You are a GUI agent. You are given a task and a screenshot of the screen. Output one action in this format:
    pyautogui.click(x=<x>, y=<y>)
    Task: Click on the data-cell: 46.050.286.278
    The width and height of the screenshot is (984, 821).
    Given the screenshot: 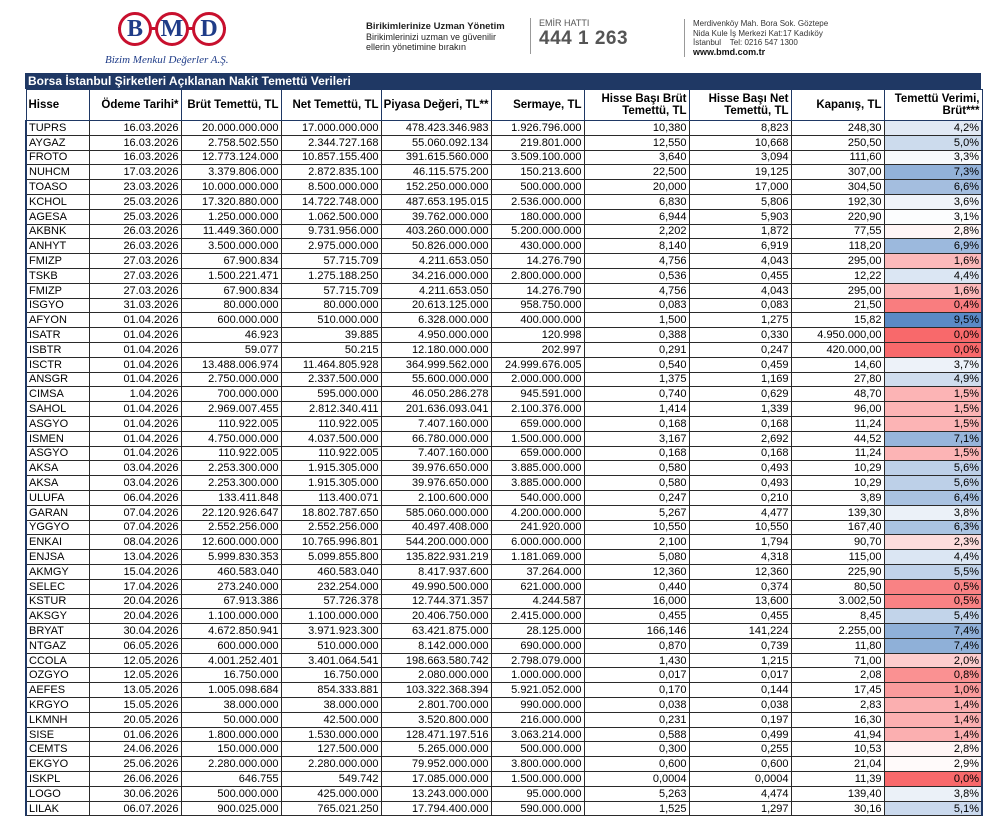 What is the action you would take?
    pyautogui.click(x=436, y=394)
    